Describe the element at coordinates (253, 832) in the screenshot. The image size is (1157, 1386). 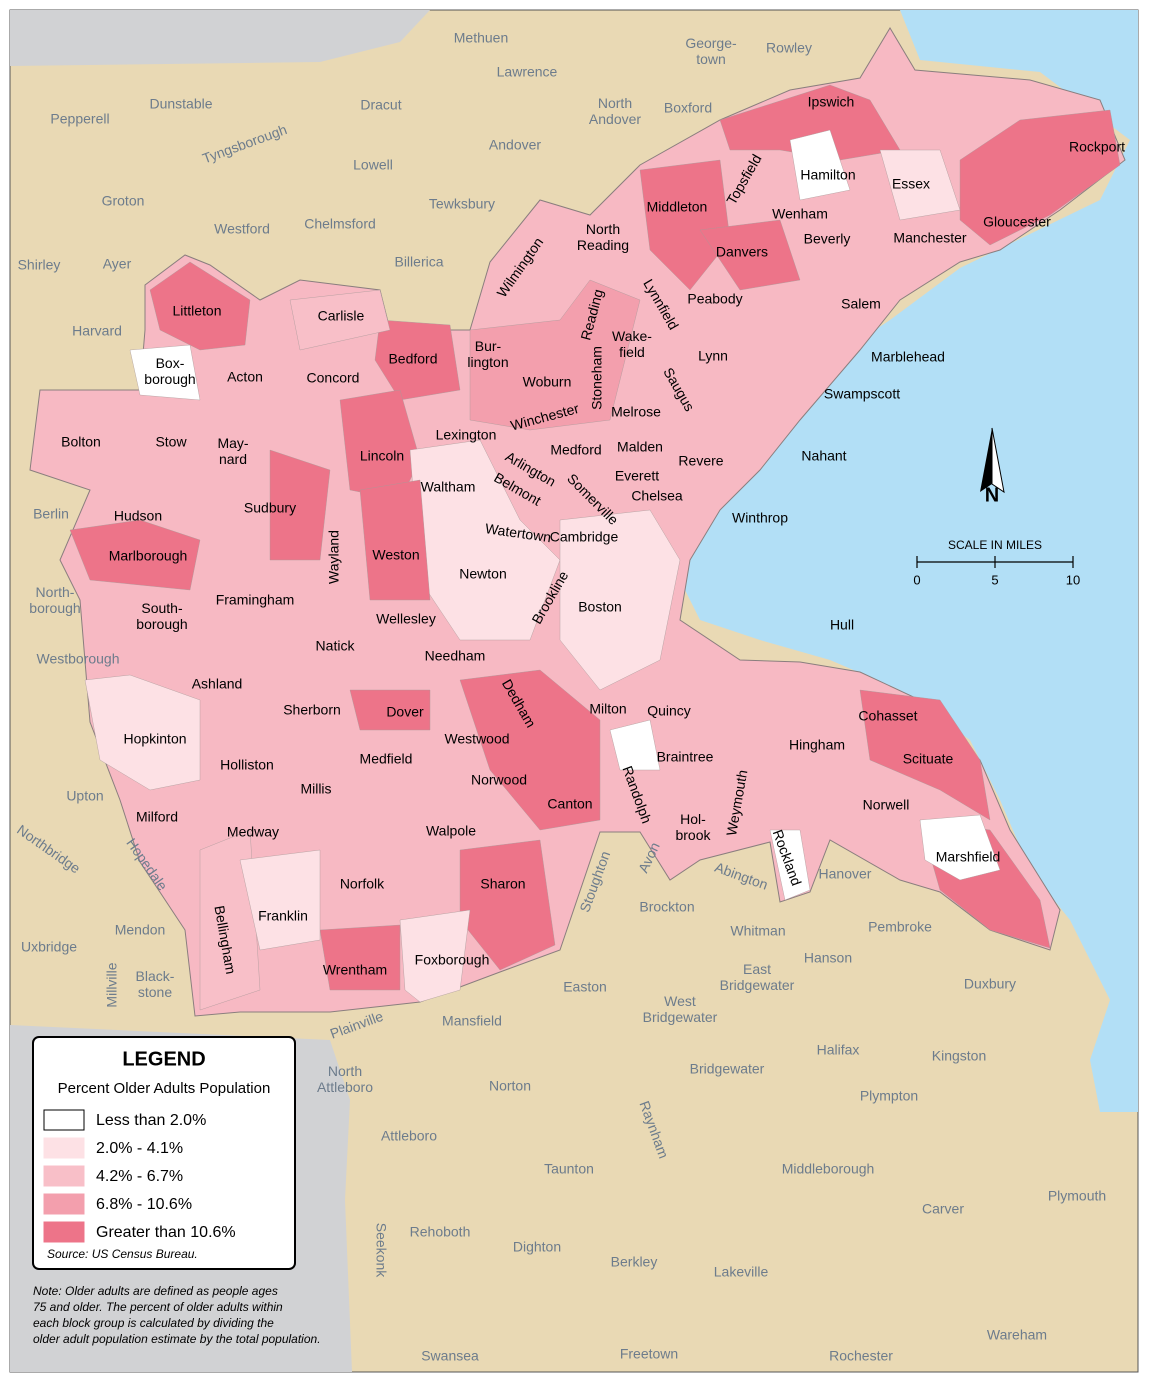
I see `town-label: Medway` at that location.